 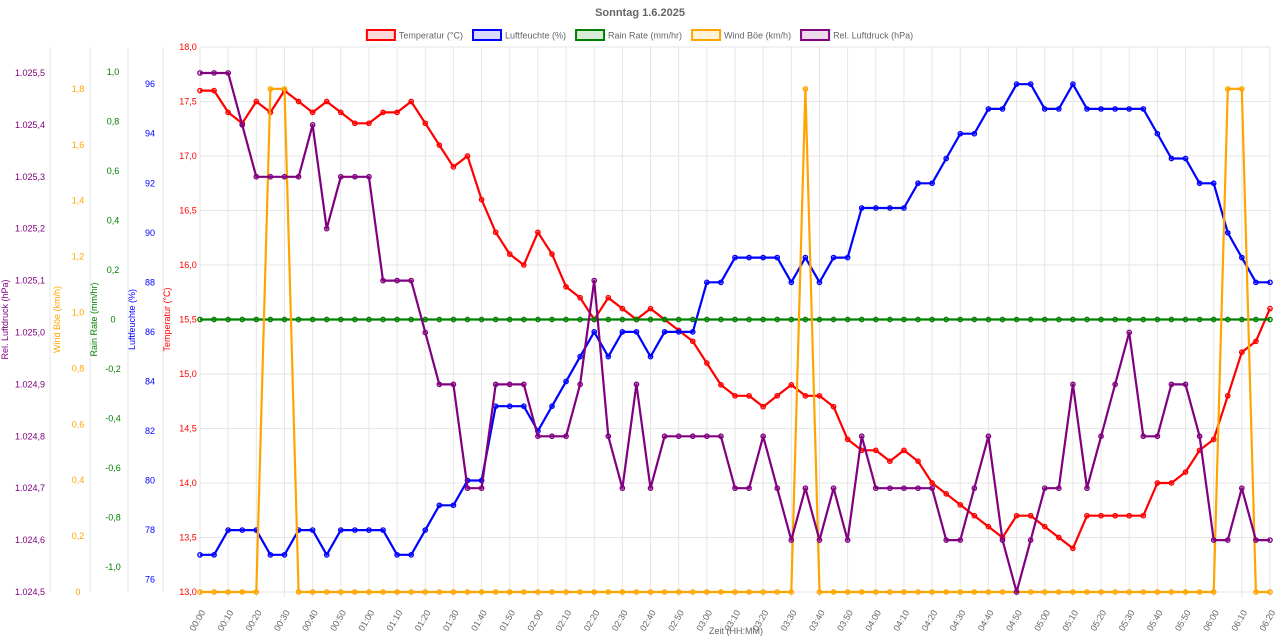 I want to click on wind-axis-title: Wind Böe (km/h), so click(x=57, y=319).